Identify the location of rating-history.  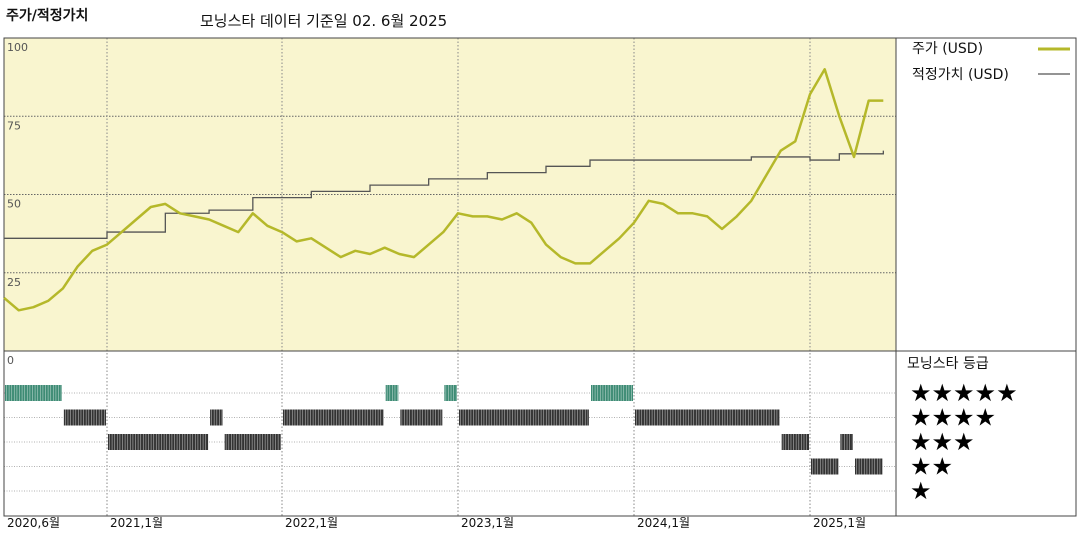
(444, 430).